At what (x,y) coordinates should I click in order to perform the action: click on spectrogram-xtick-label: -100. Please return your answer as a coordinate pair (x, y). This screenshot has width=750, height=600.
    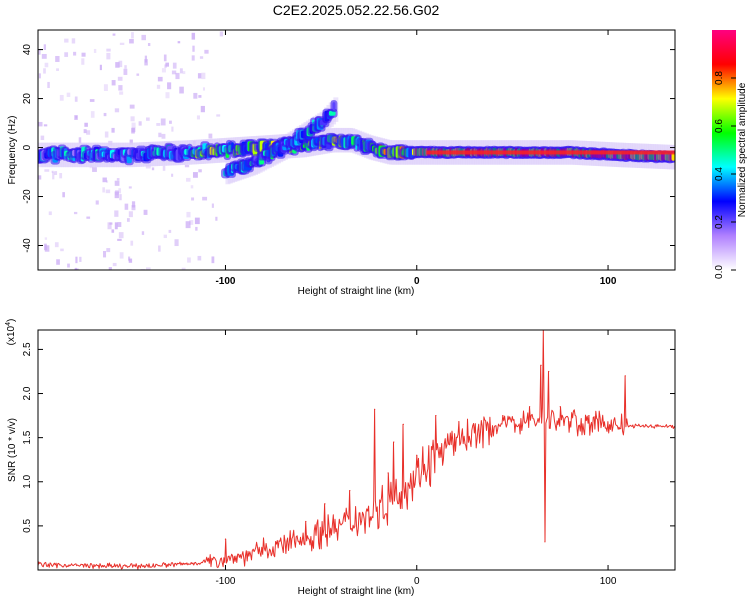
    Looking at the image, I should click on (225, 281).